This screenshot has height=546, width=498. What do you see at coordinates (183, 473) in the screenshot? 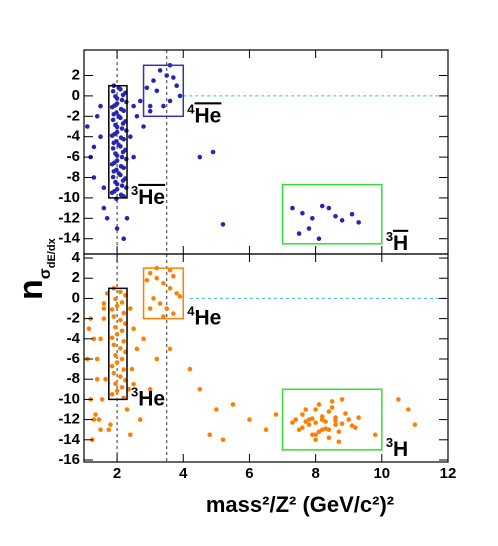
I see `x-tick-label: 4` at bounding box center [183, 473].